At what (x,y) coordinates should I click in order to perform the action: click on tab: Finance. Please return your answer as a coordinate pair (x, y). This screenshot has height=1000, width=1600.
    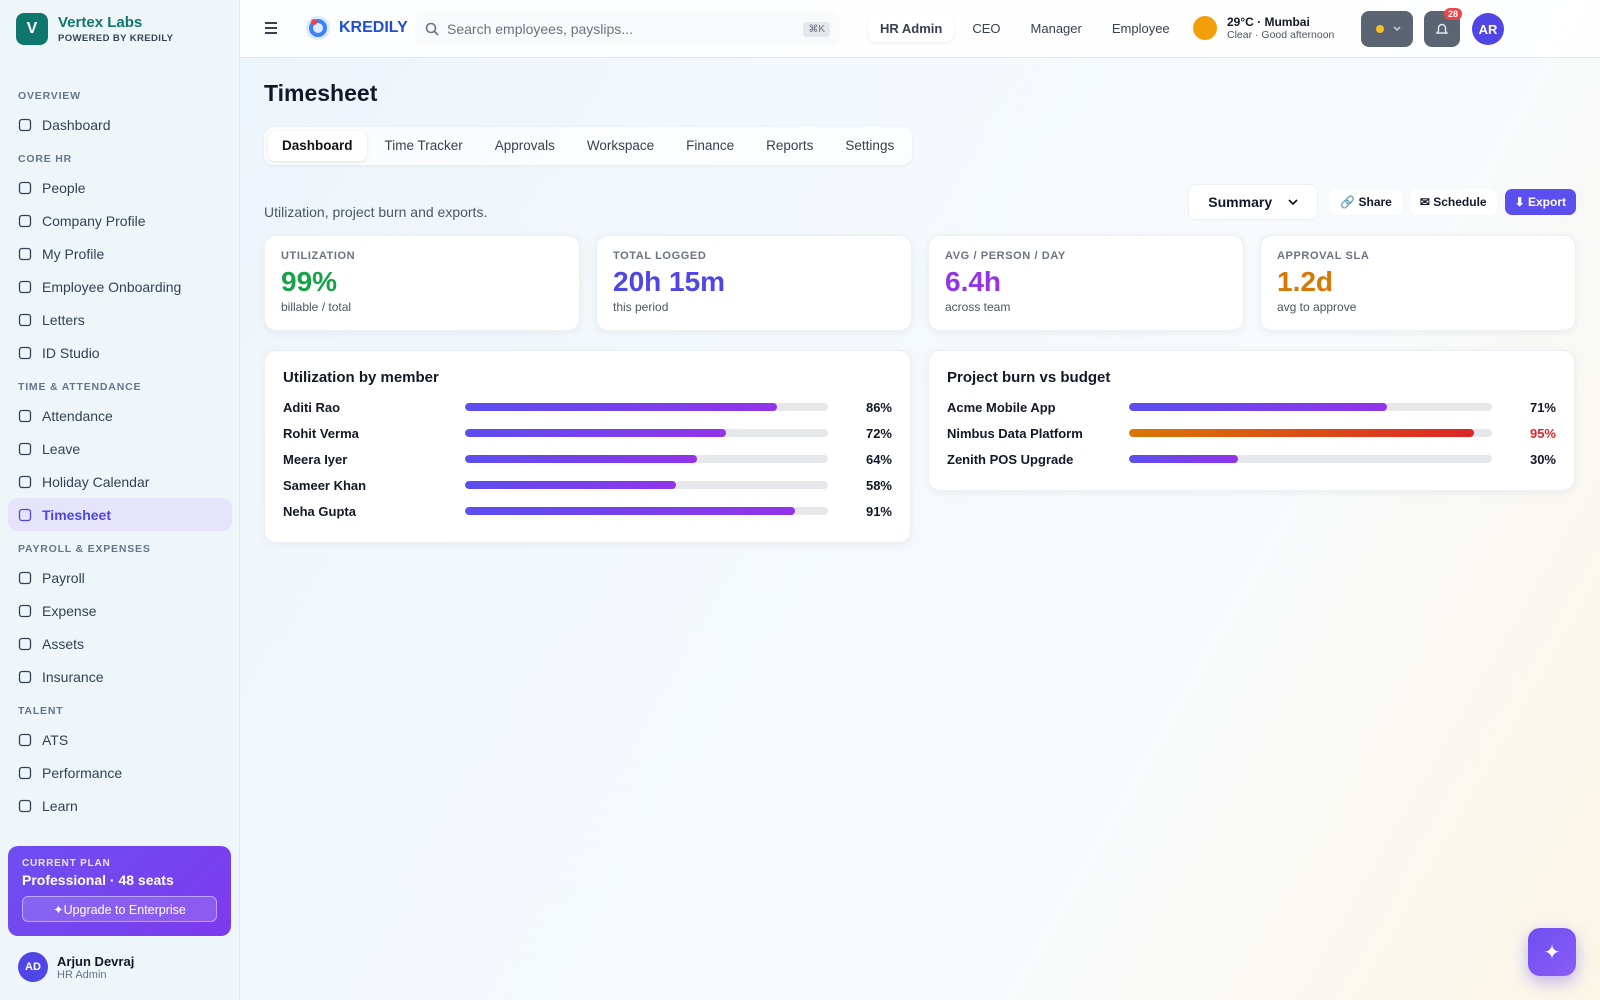
    Looking at the image, I should click on (710, 145).